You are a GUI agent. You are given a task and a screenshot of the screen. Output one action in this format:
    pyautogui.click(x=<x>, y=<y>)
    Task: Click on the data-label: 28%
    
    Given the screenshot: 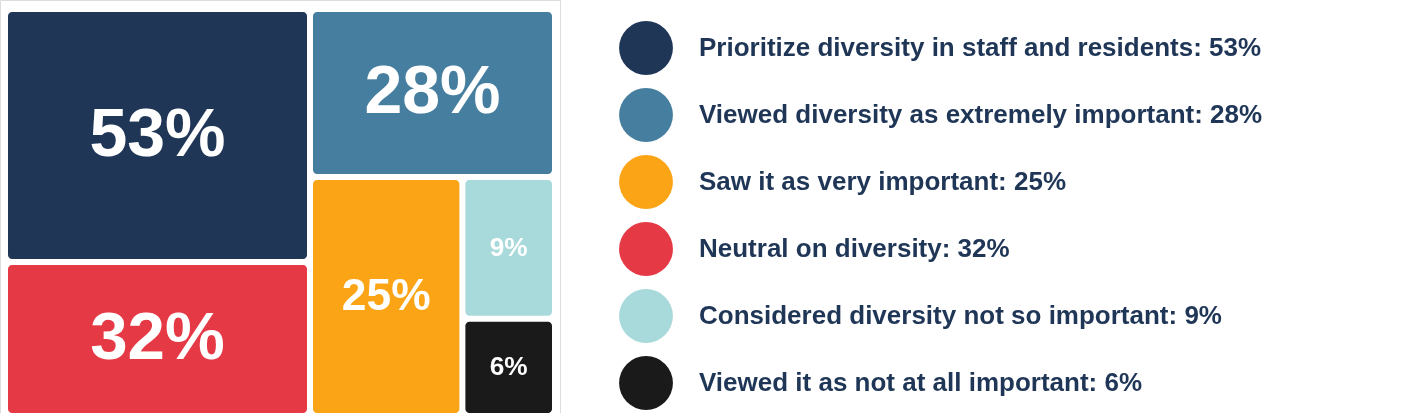 What is the action you would take?
    pyautogui.click(x=432, y=89)
    